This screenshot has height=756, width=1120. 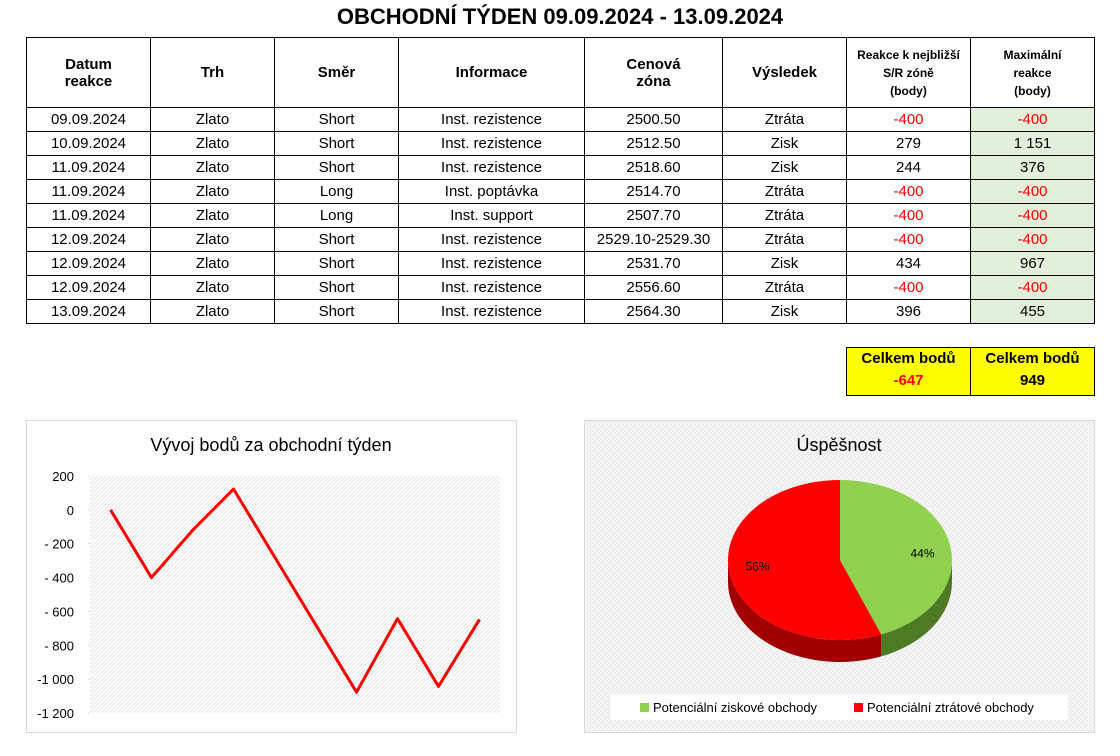 I want to click on table-cell: 2529.10-2529.30, so click(x=653, y=239).